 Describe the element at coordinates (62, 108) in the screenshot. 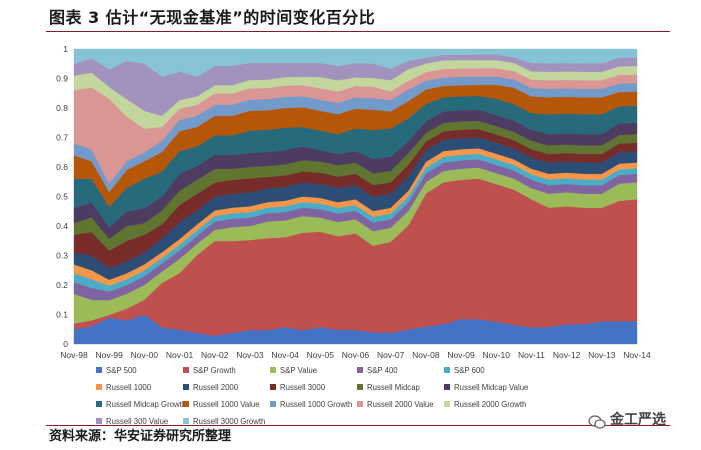

I see `y-tick-label: 0.8` at that location.